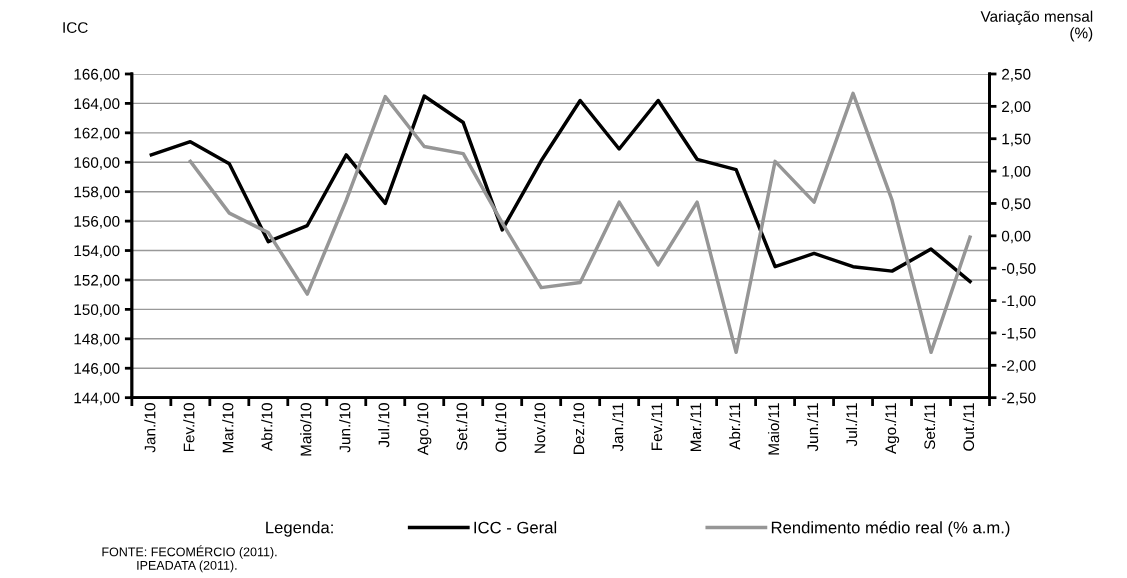 The image size is (1127, 578). What do you see at coordinates (1018, 269) in the screenshot?
I see `y2-tick-label: -0,50` at bounding box center [1018, 269].